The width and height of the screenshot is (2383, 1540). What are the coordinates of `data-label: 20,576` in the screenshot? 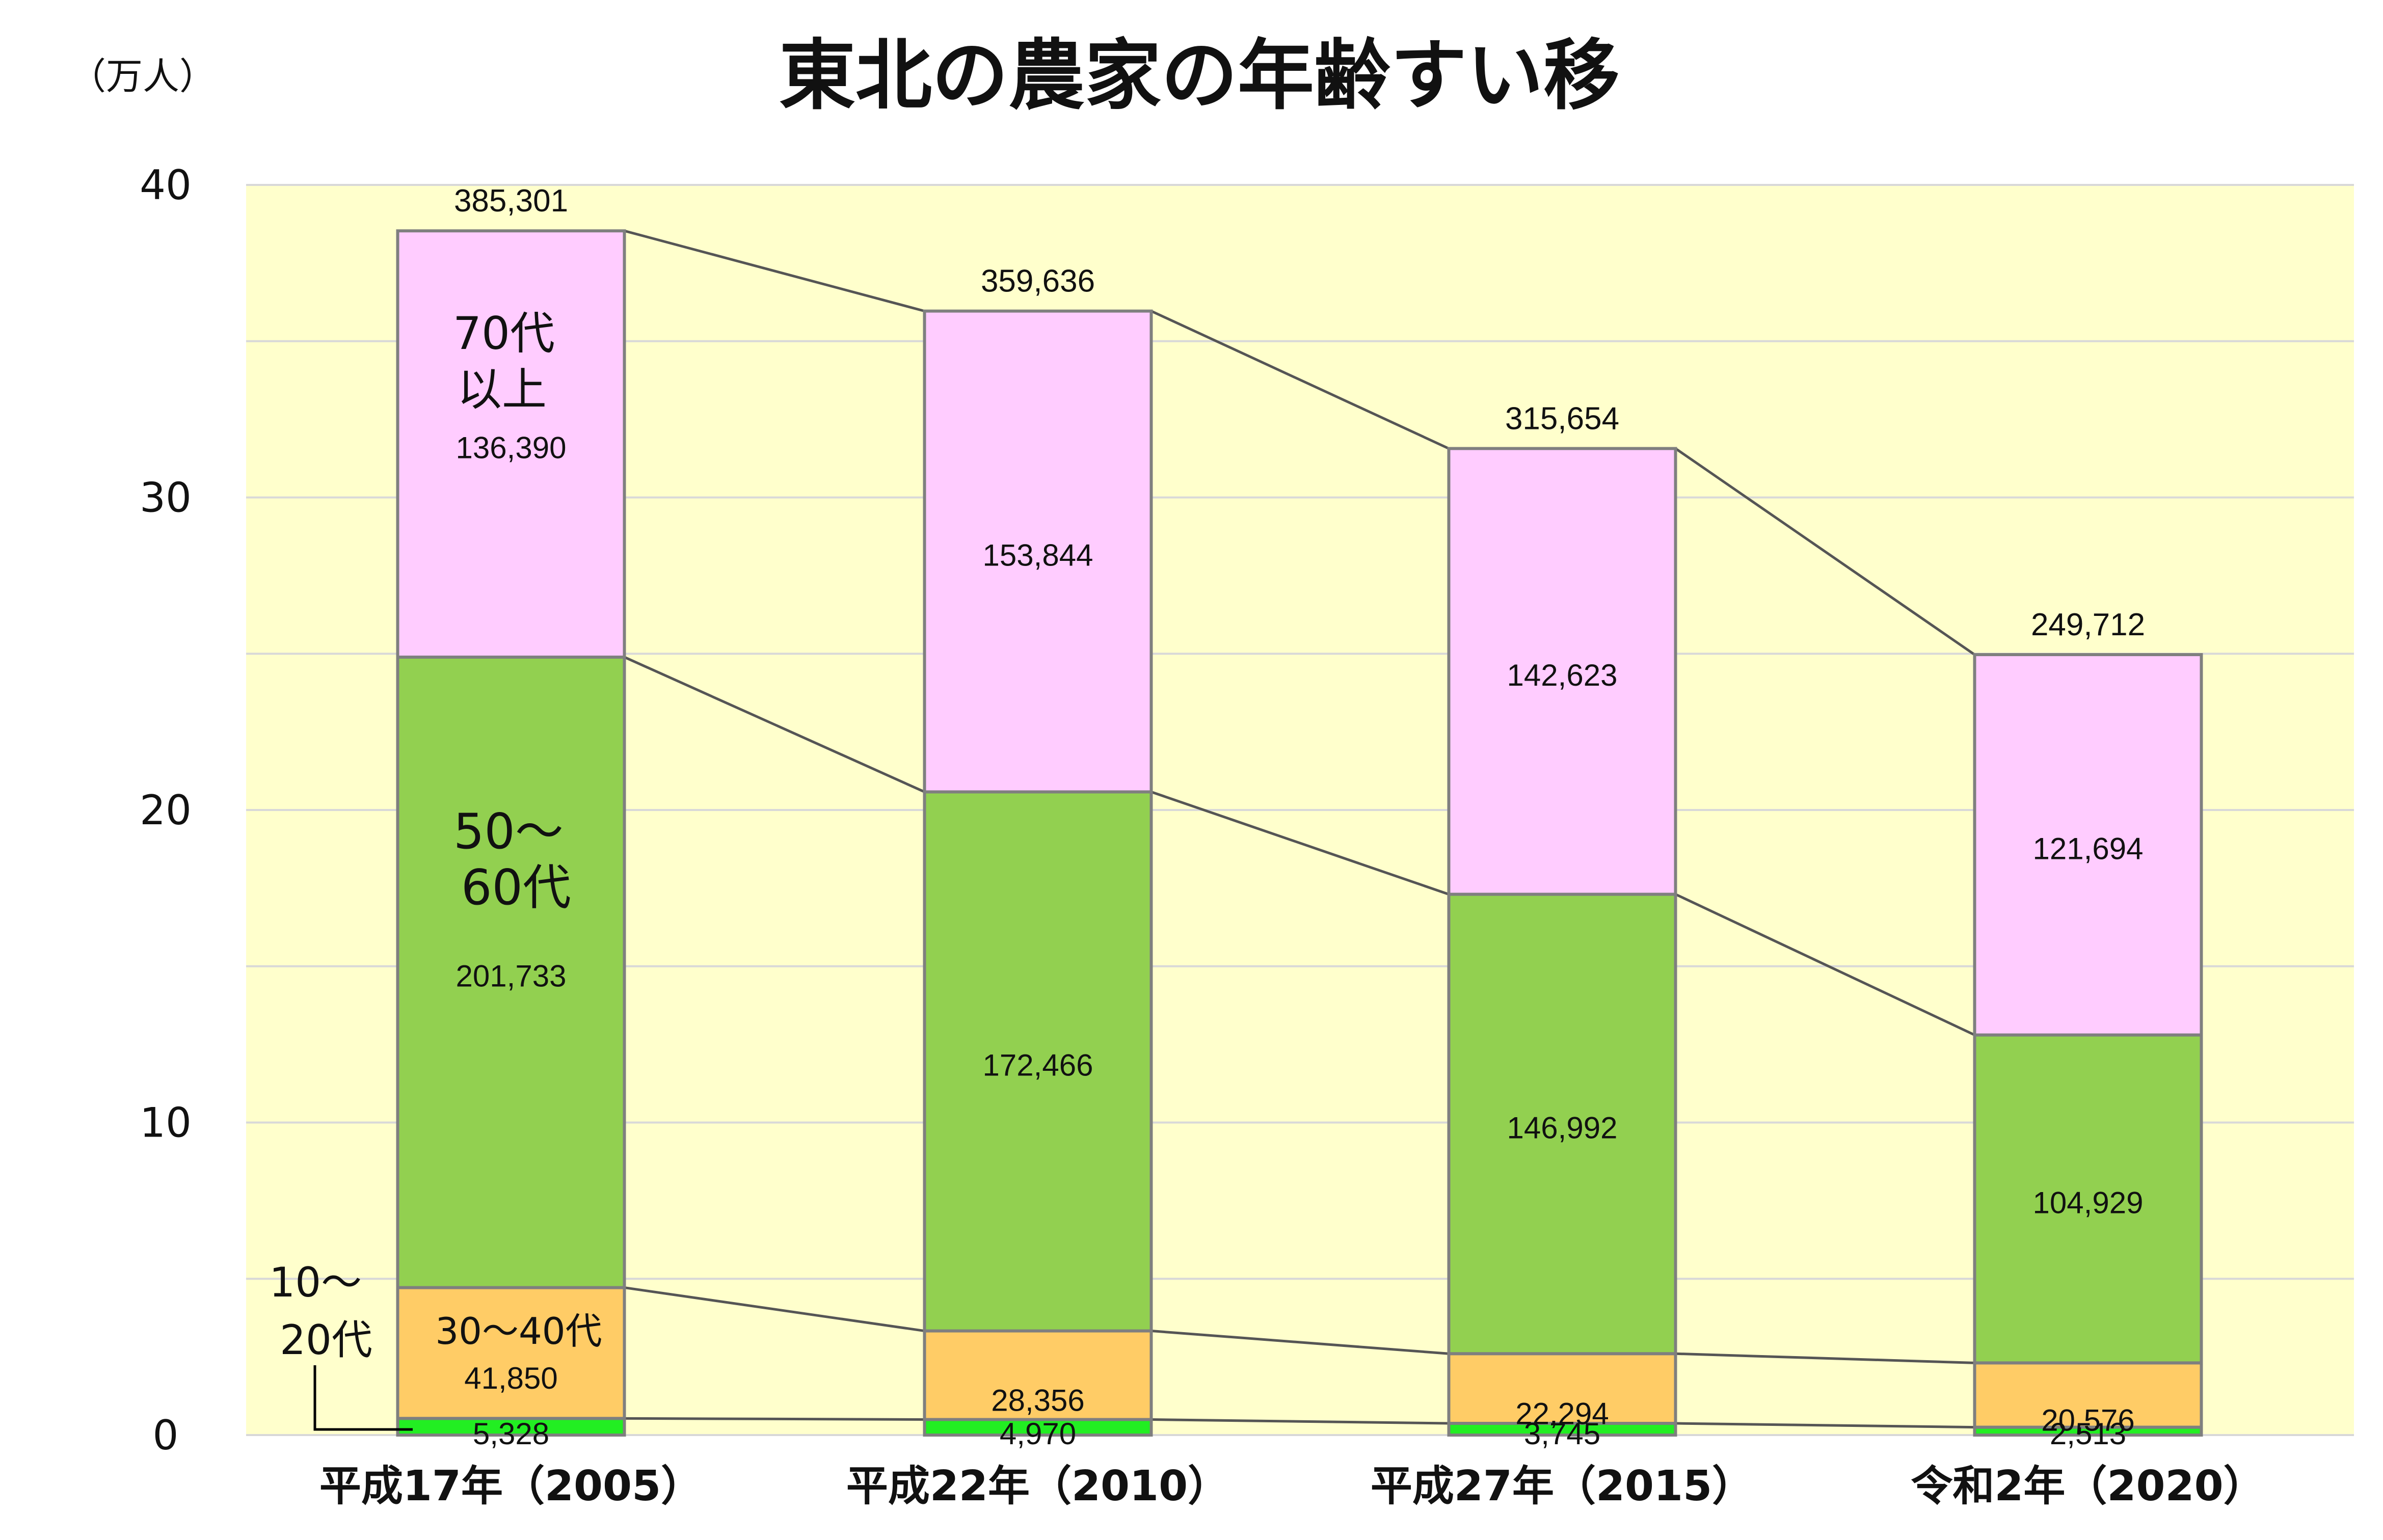 It's located at (2088, 1420).